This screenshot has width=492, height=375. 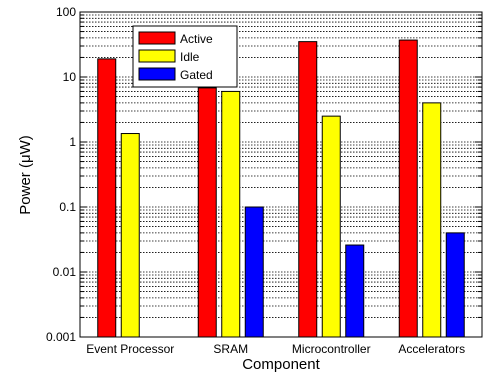 What do you see at coordinates (25, 174) in the screenshot?
I see `y-axis-title: Power (μW)` at bounding box center [25, 174].